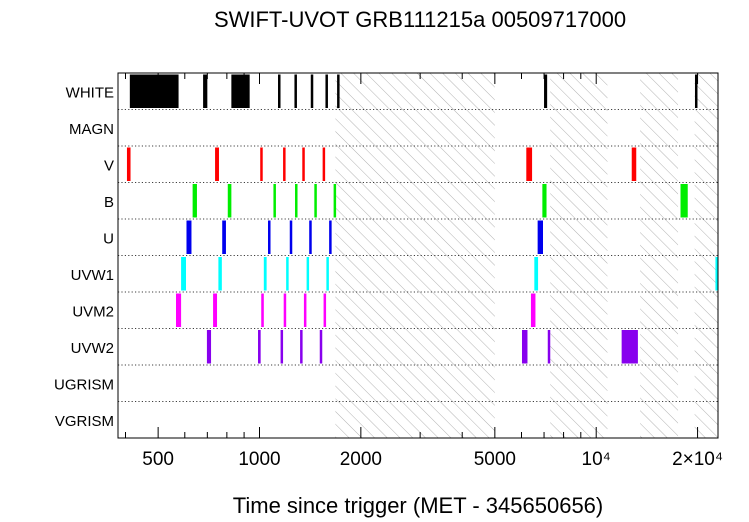 The width and height of the screenshot is (749, 522). Describe the element at coordinates (91, 129) in the screenshot. I see `row-label-magn: MAGN` at that location.